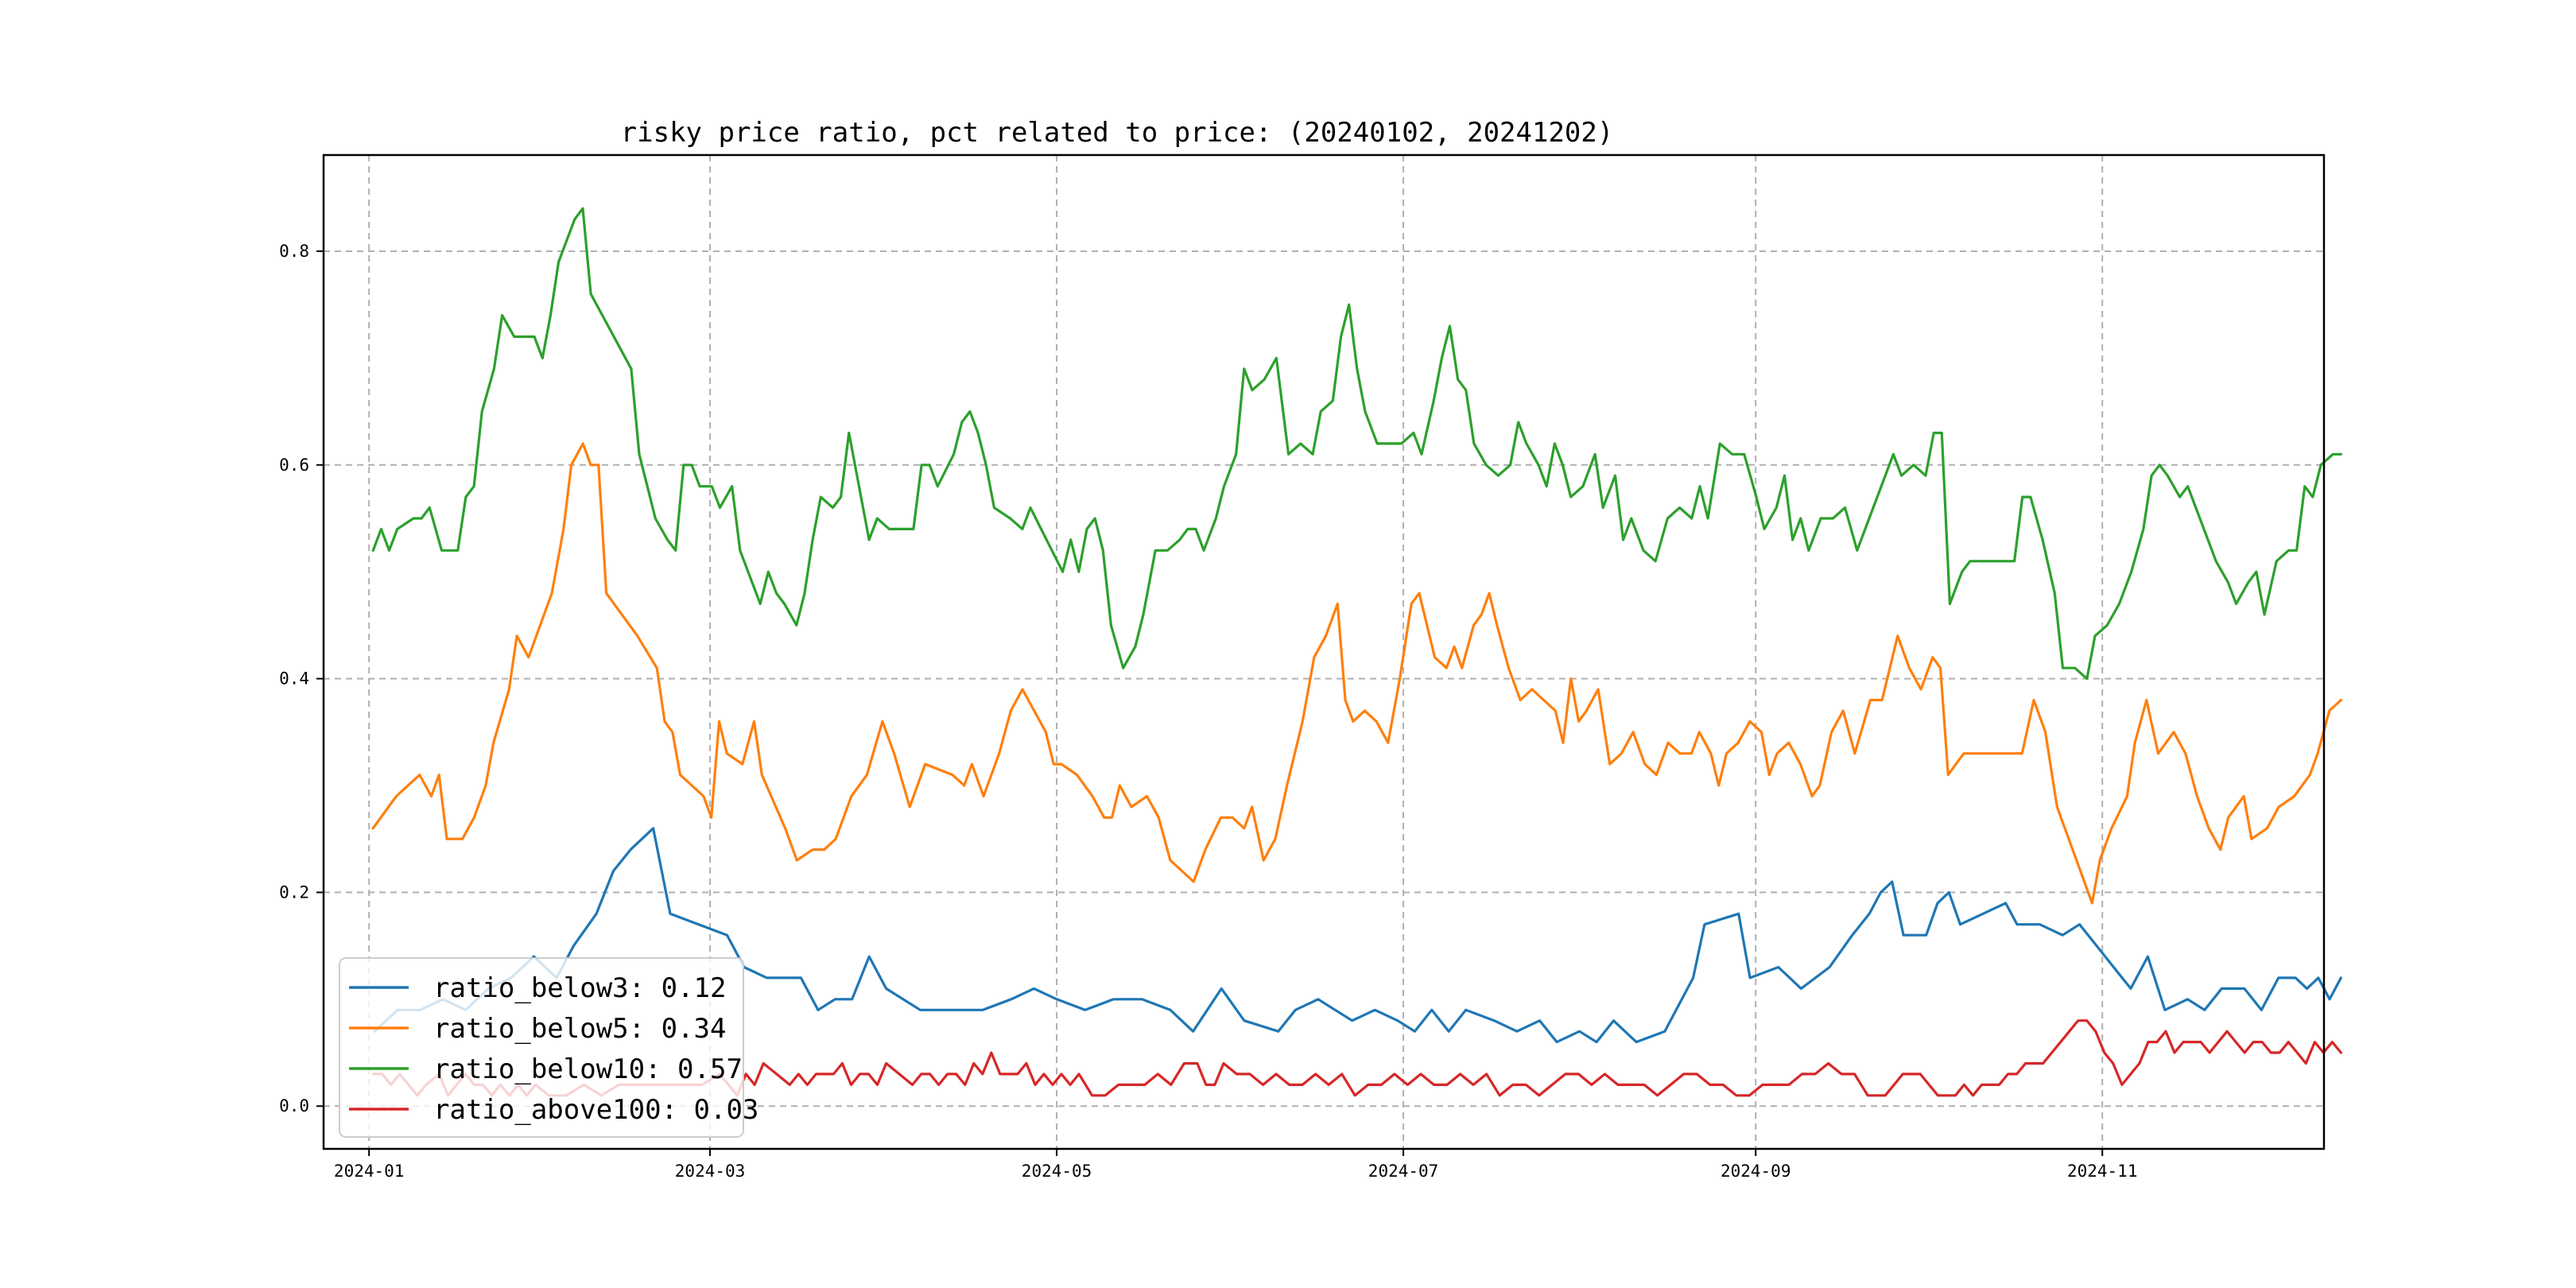  Describe the element at coordinates (595, 1110) in the screenshot. I see `legend-label: ratio_above100: 0.03` at that location.